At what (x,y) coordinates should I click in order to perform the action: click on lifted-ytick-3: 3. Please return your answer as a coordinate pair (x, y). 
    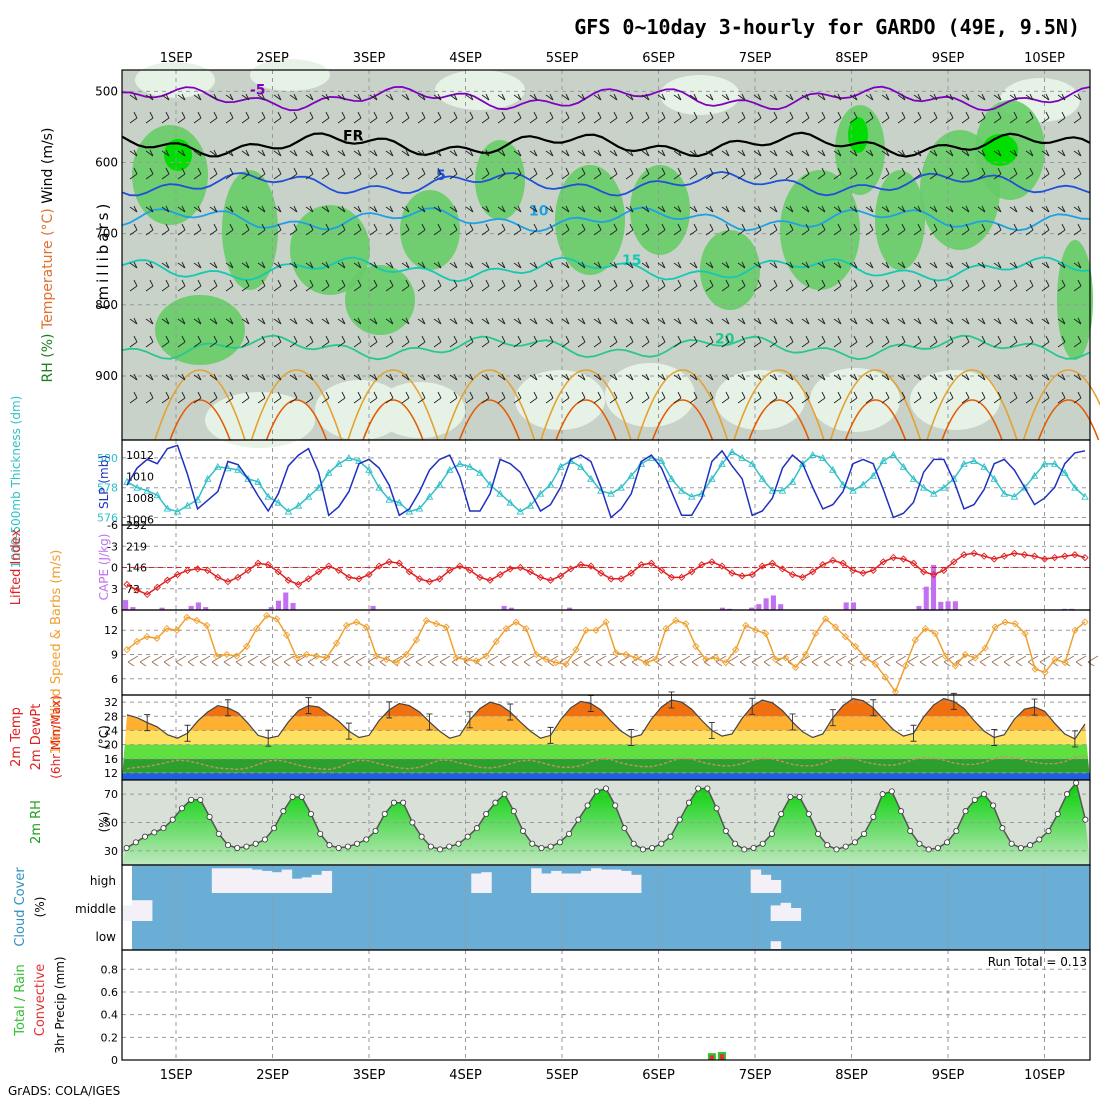
    Looking at the image, I should click on (114, 589).